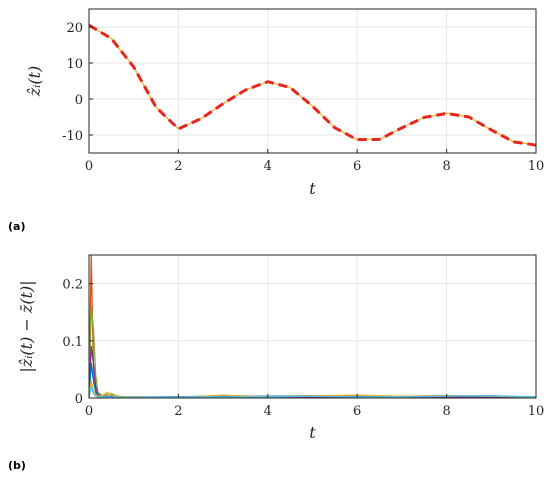 Image resolution: width=550 pixels, height=486 pixels. What do you see at coordinates (16, 226) in the screenshot?
I see `panel-label: (a)` at bounding box center [16, 226].